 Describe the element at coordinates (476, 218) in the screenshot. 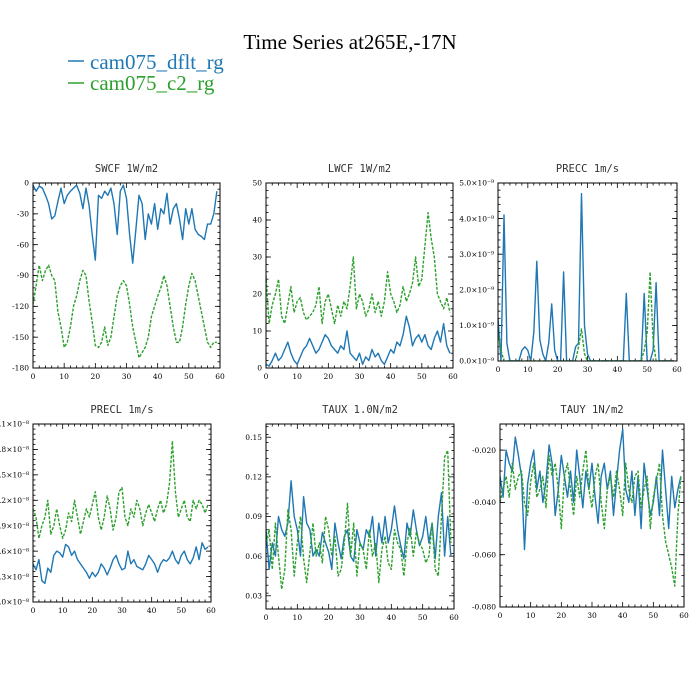

I see `y-tick-label: 4.0×10⁻⁹` at that location.